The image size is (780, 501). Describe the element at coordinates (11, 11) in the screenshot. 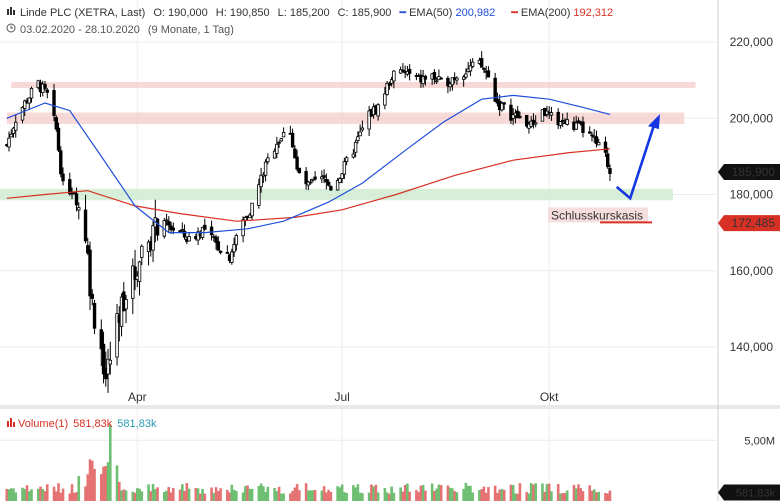

I see `chart-type-icon` at that location.